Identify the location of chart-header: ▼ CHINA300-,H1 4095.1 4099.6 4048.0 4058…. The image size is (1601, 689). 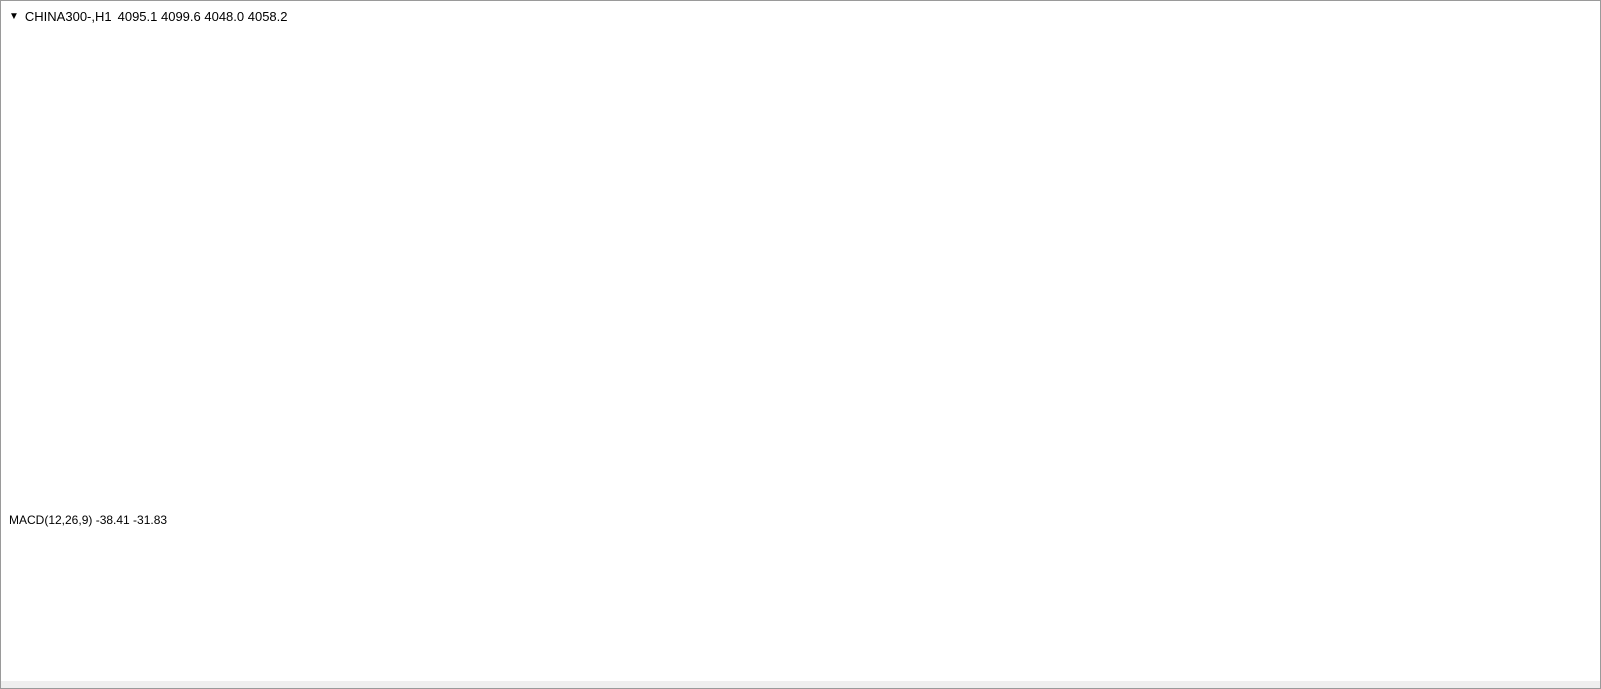
(148, 16).